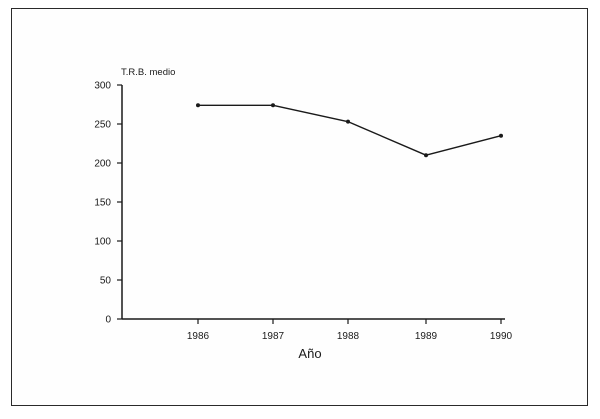 This screenshot has height=419, width=600. I want to click on x-axis-title: Año, so click(309, 353).